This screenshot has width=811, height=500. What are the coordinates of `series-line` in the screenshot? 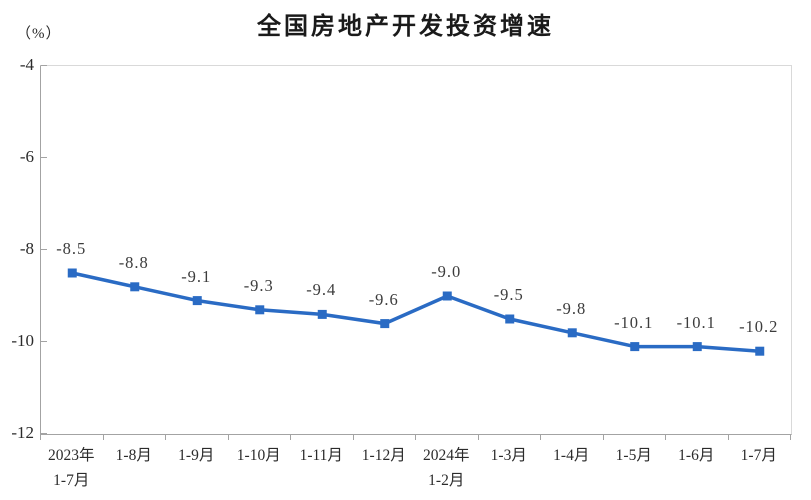 It's located at (415, 312).